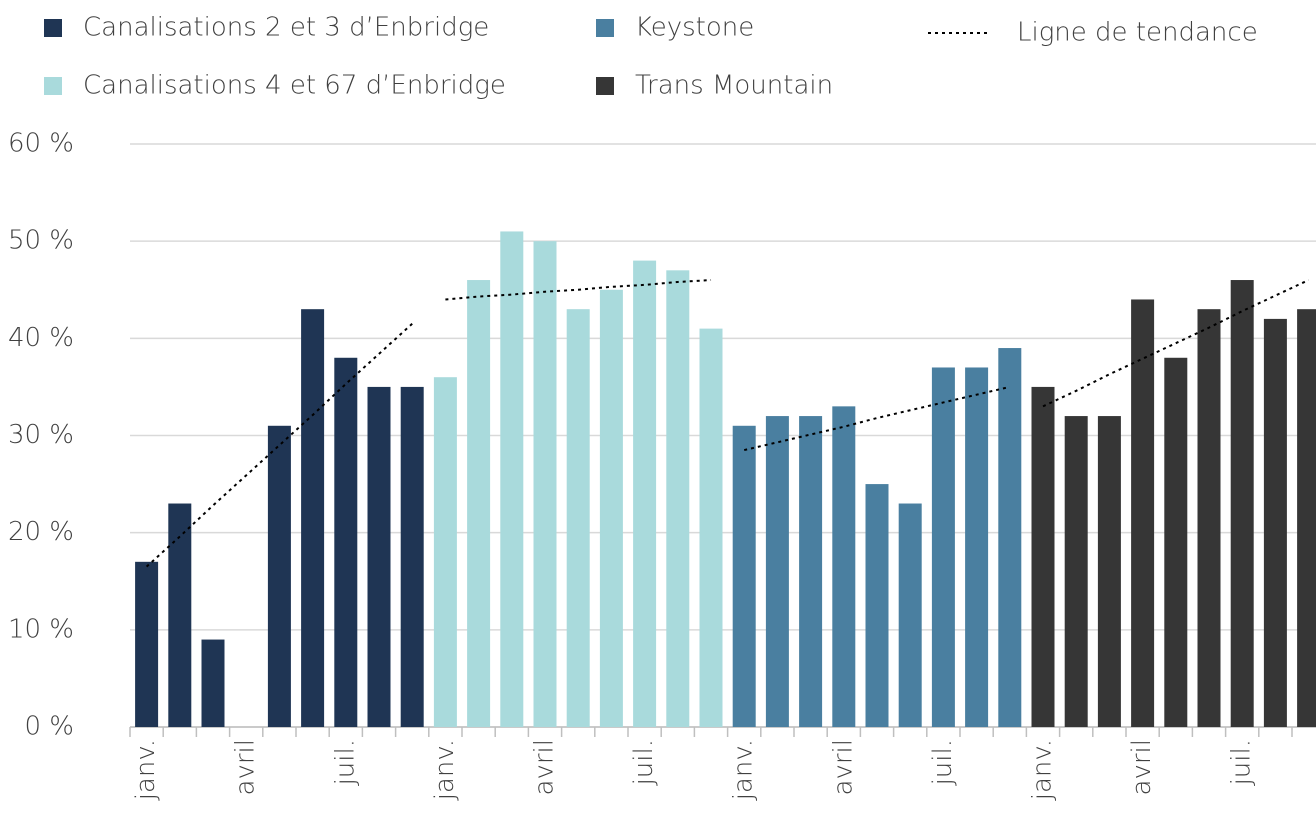 The image size is (1316, 817). I want to click on legend-label: Canalisations 4 et 67 d’Enbridge, so click(294, 86).